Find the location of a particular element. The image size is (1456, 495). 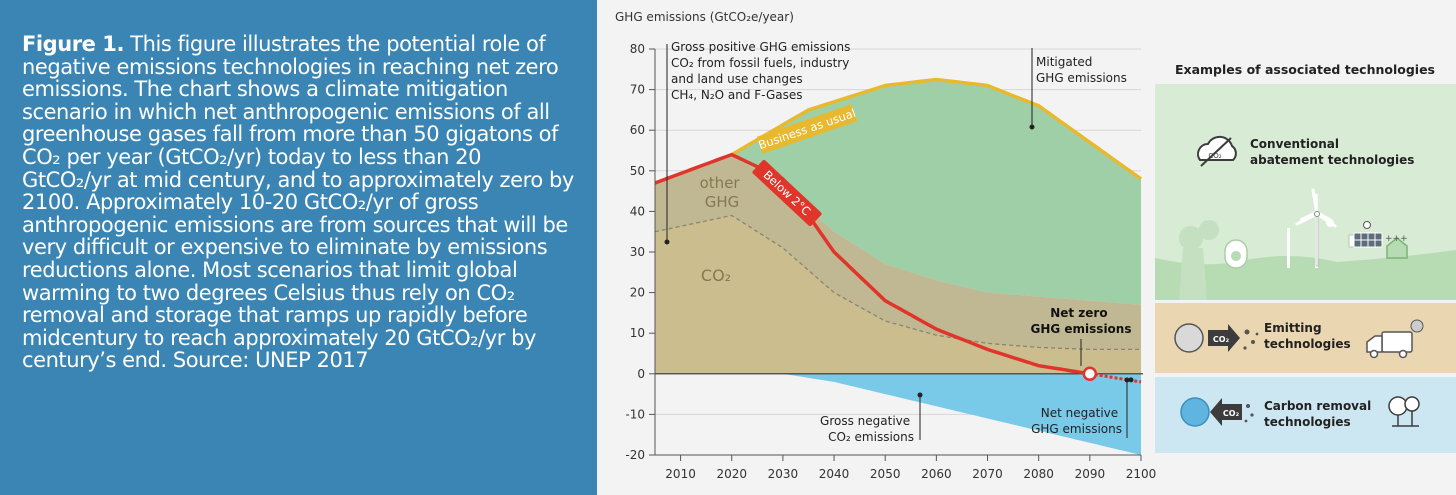

emitting-co2-text: CO₂ is located at coordinates (1221, 339).